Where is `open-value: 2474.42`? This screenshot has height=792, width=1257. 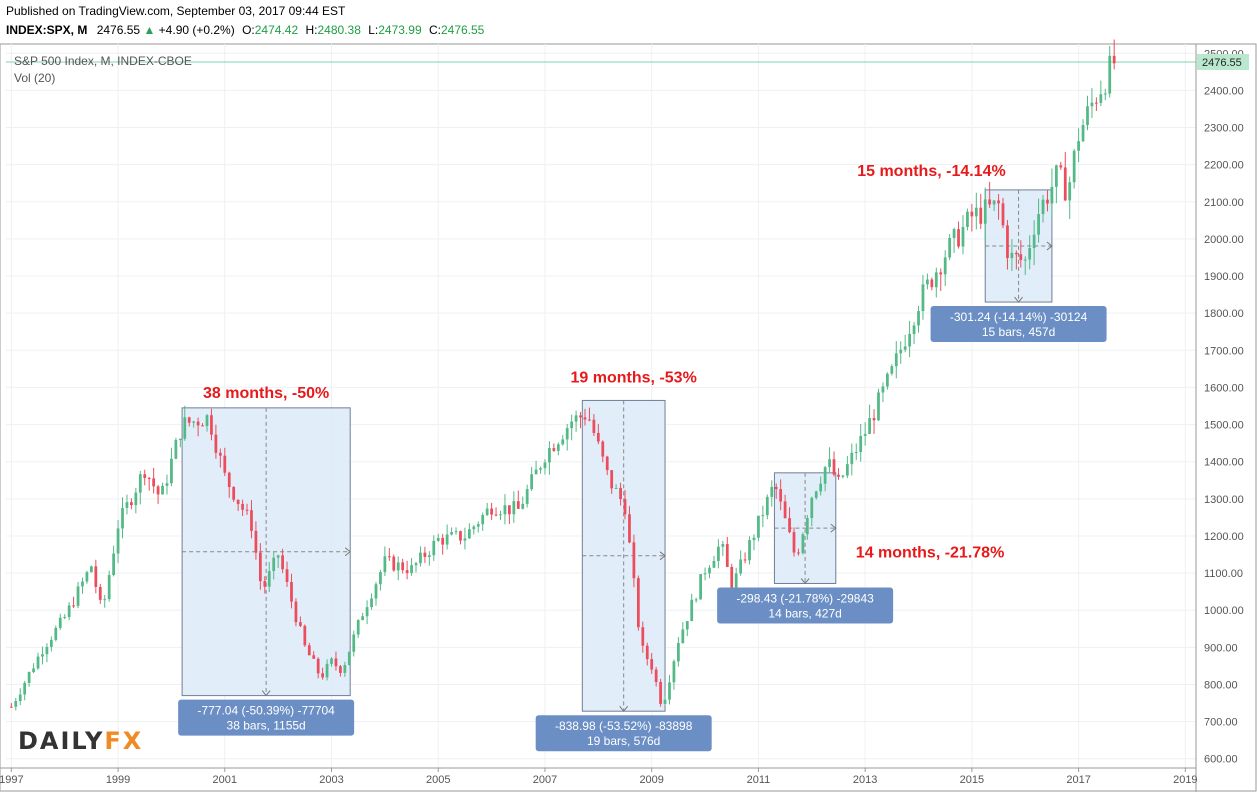
open-value: 2474.42 is located at coordinates (276, 30).